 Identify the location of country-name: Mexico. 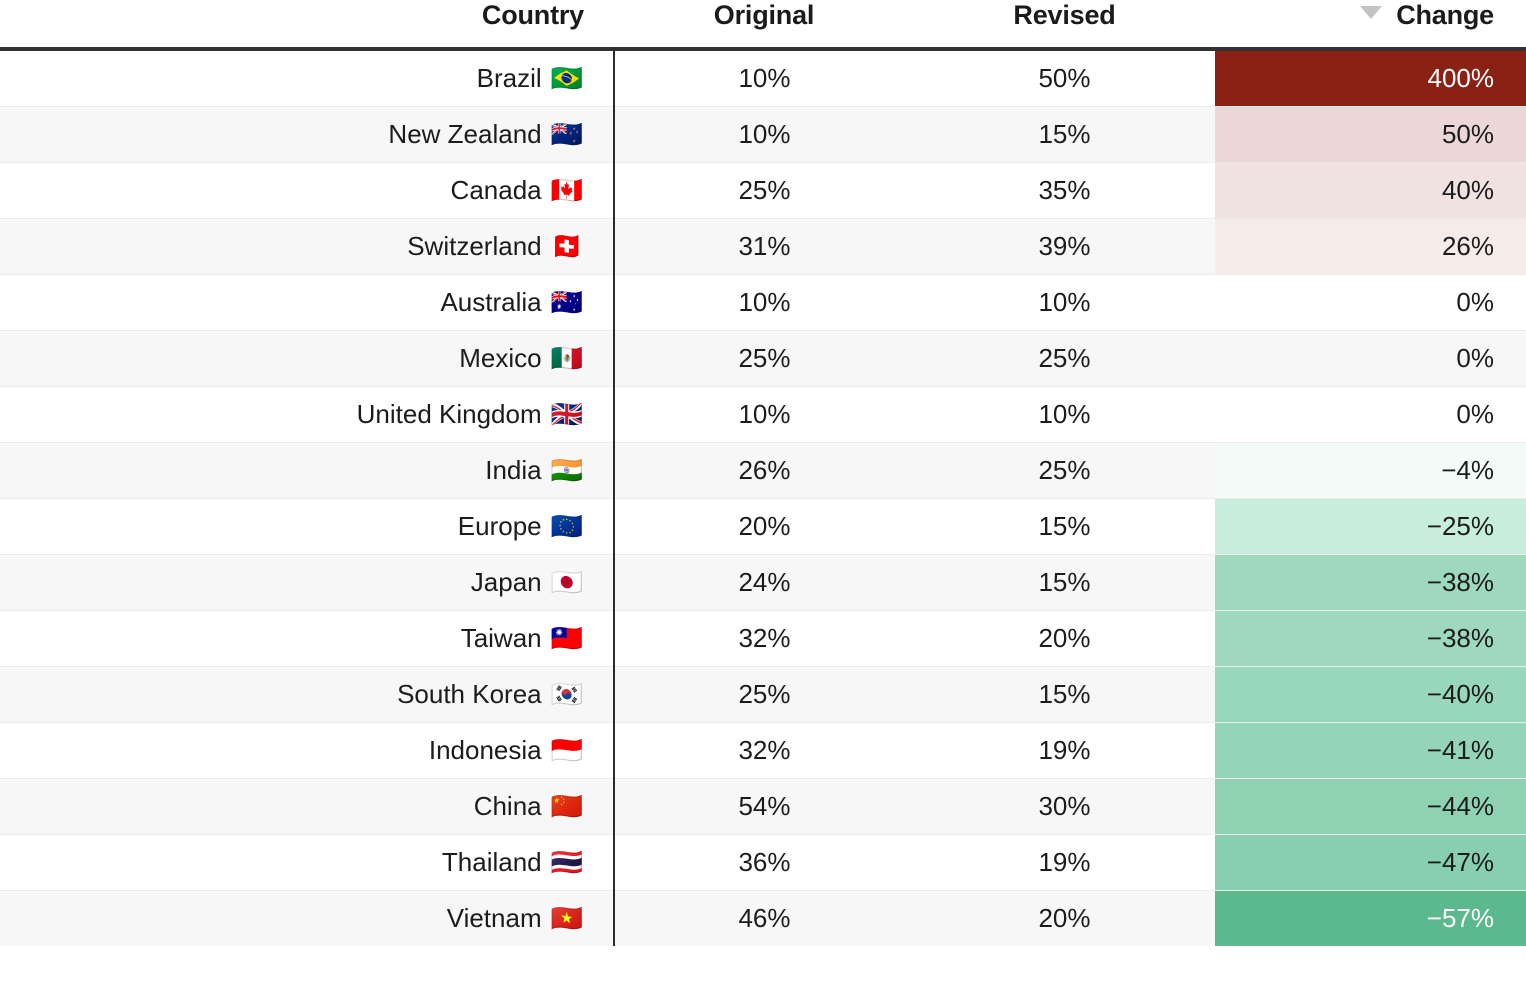
(500, 358).